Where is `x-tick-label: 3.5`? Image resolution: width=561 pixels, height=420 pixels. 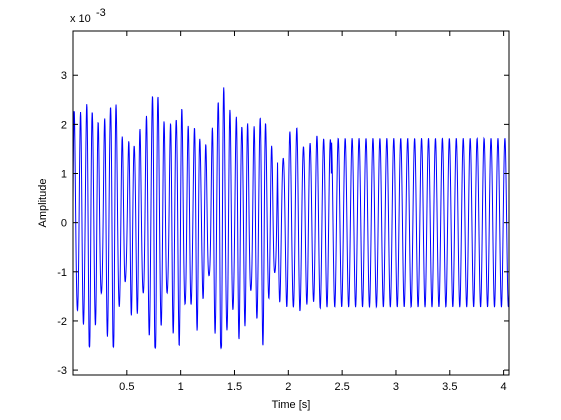
x-tick-label: 3.5 is located at coordinates (449, 387).